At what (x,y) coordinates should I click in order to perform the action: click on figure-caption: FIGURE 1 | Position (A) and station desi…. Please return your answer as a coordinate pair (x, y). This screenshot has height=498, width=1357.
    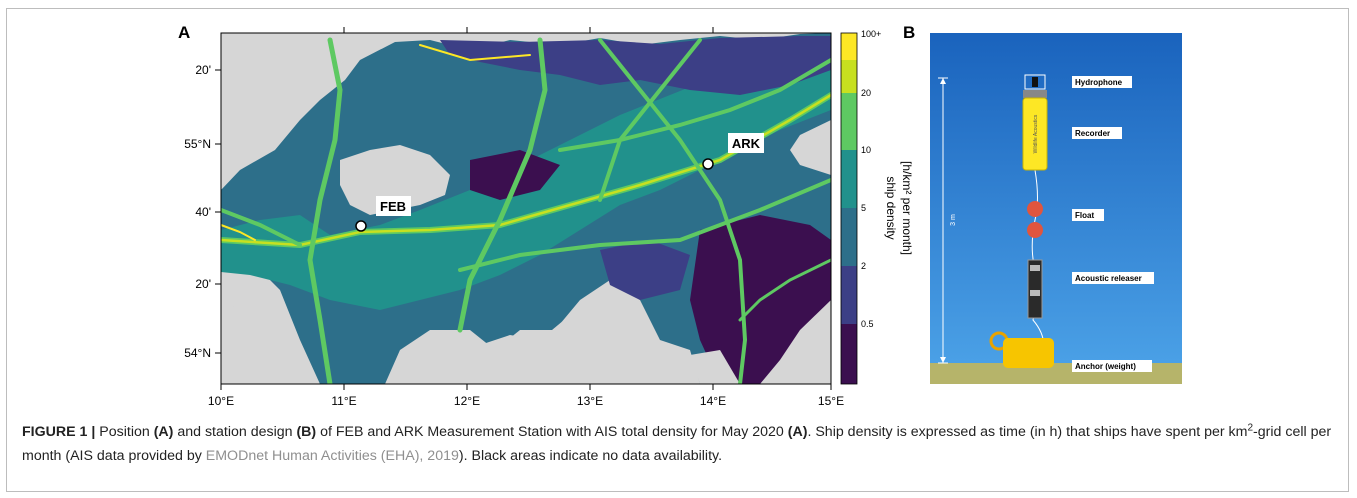
    Looking at the image, I should click on (677, 444).